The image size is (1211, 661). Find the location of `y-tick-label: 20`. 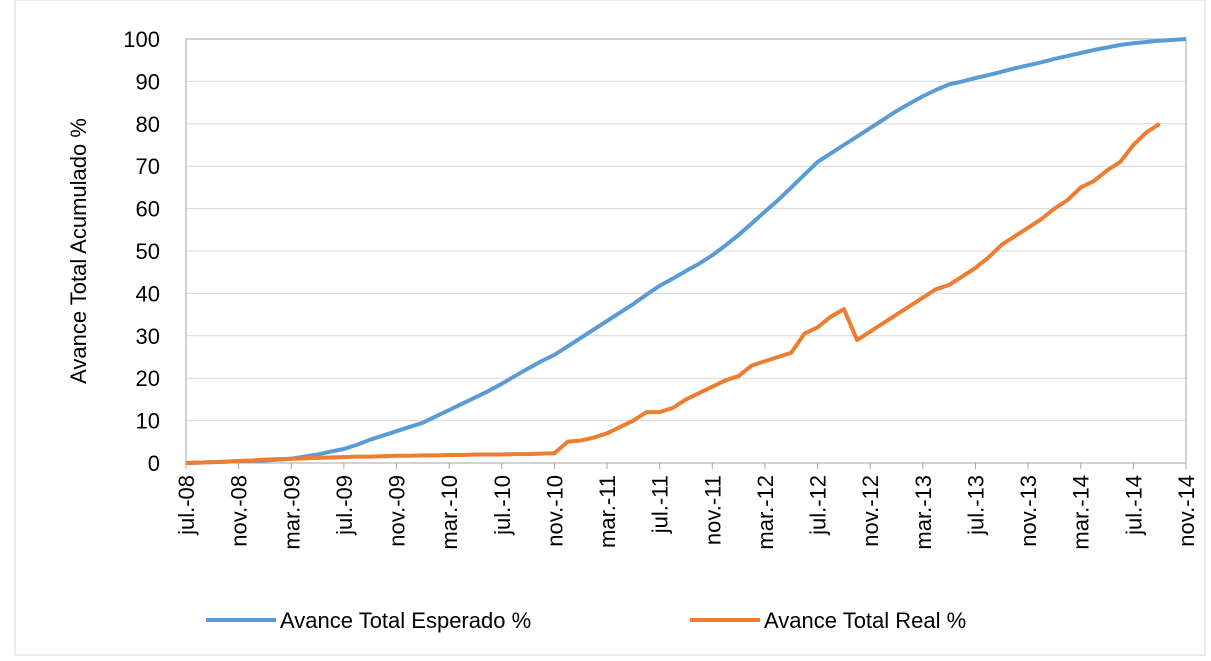

y-tick-label: 20 is located at coordinates (148, 378).